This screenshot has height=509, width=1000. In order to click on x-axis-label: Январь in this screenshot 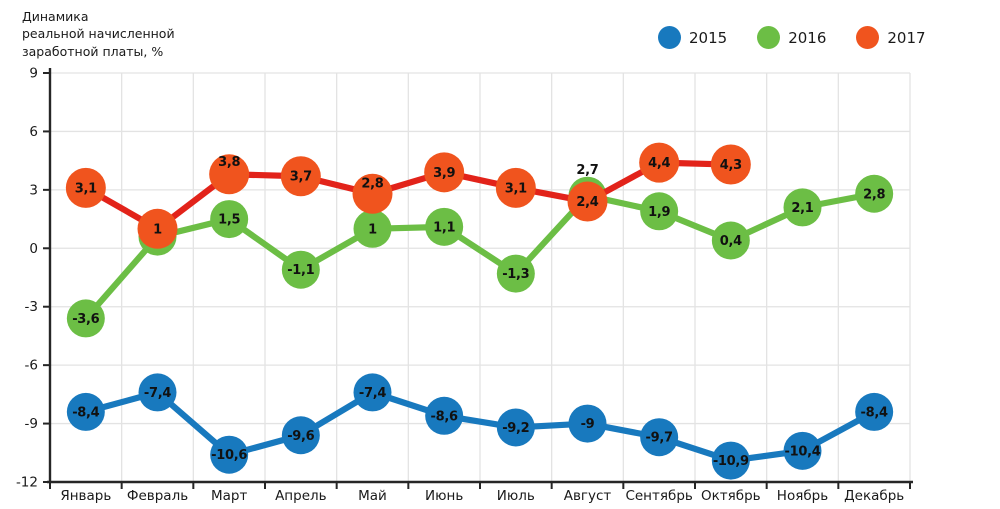, I will do `click(85, 496)`.